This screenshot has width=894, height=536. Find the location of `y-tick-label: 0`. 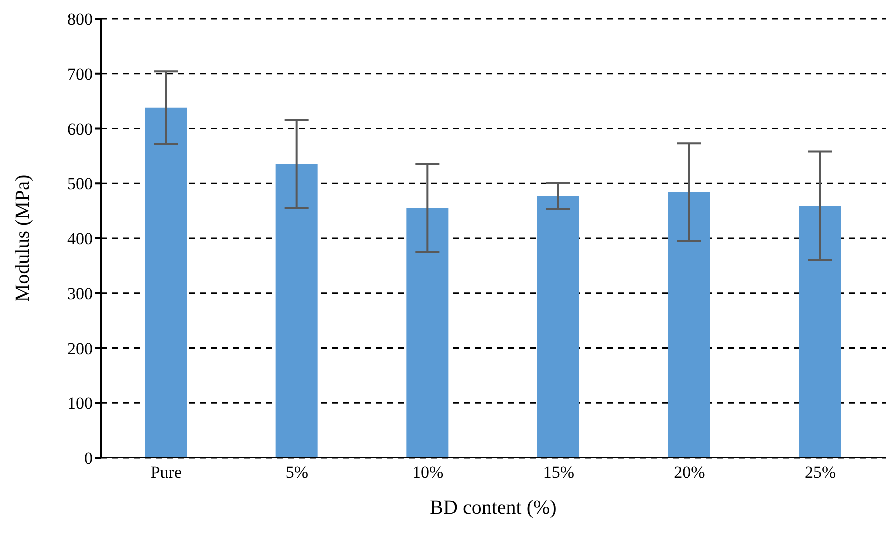

y-tick-label: 0 is located at coordinates (88, 458).